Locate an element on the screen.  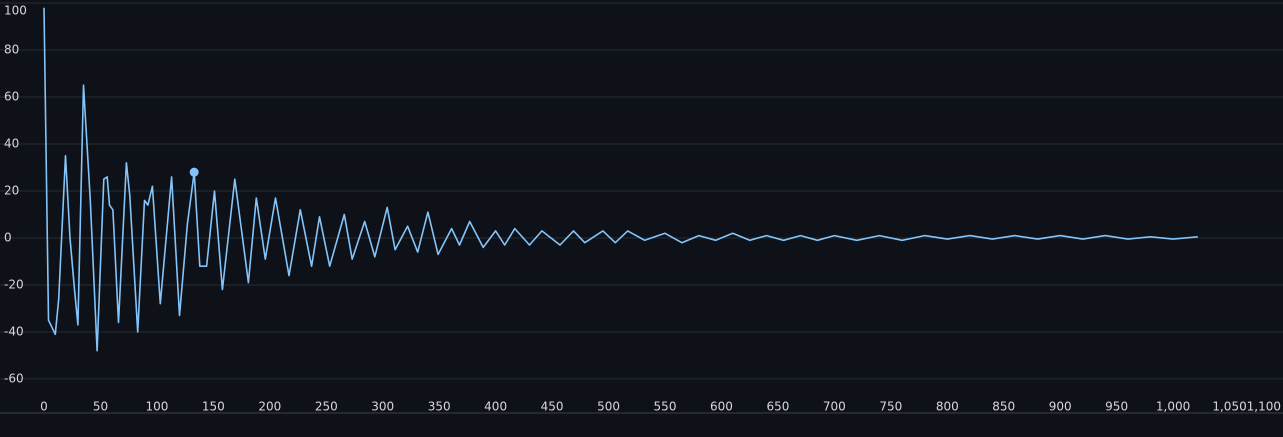
x-tick-label: 700 is located at coordinates (834, 407).